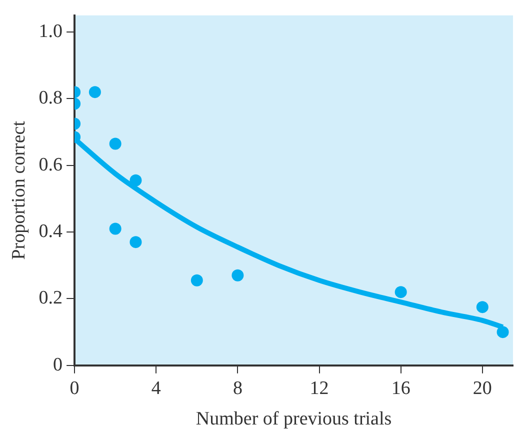 This screenshot has height=439, width=519. I want to click on x-tick-label: 0, so click(75, 388).